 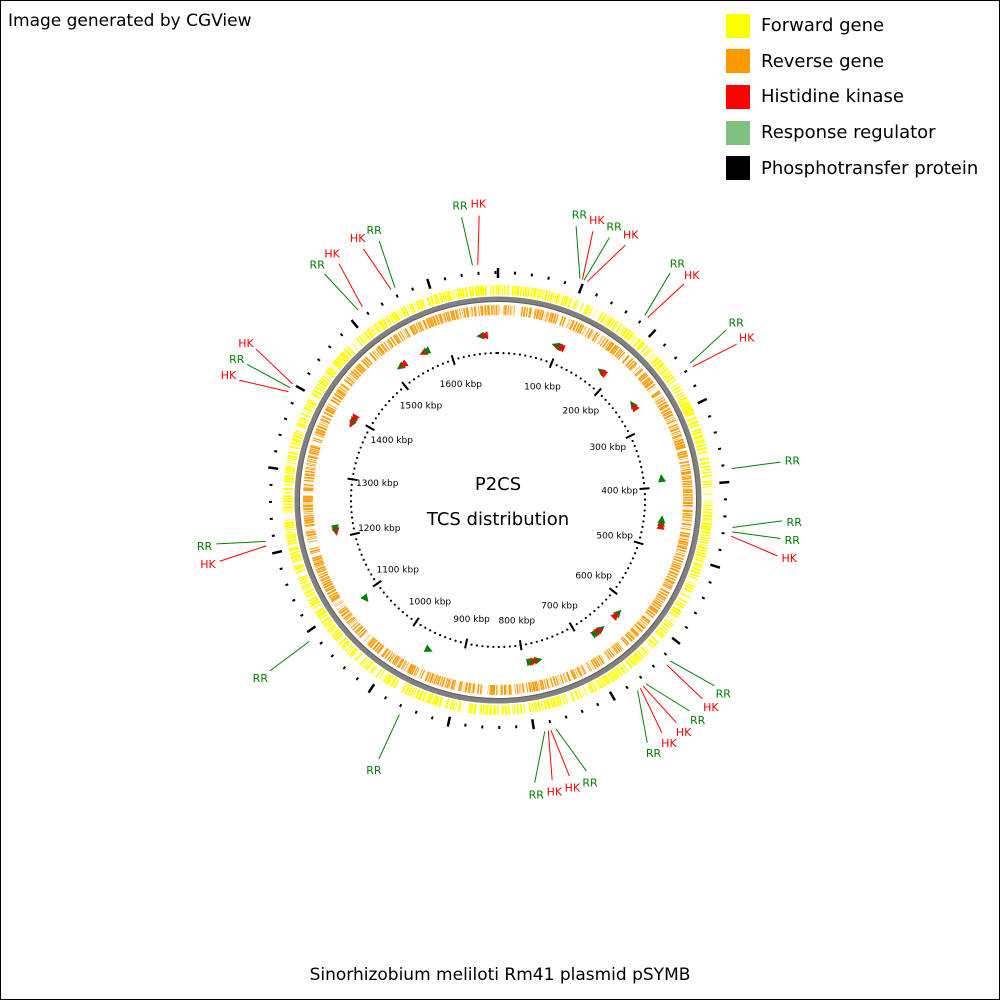 What do you see at coordinates (613, 591) in the screenshot?
I see `scale-major-tick` at bounding box center [613, 591].